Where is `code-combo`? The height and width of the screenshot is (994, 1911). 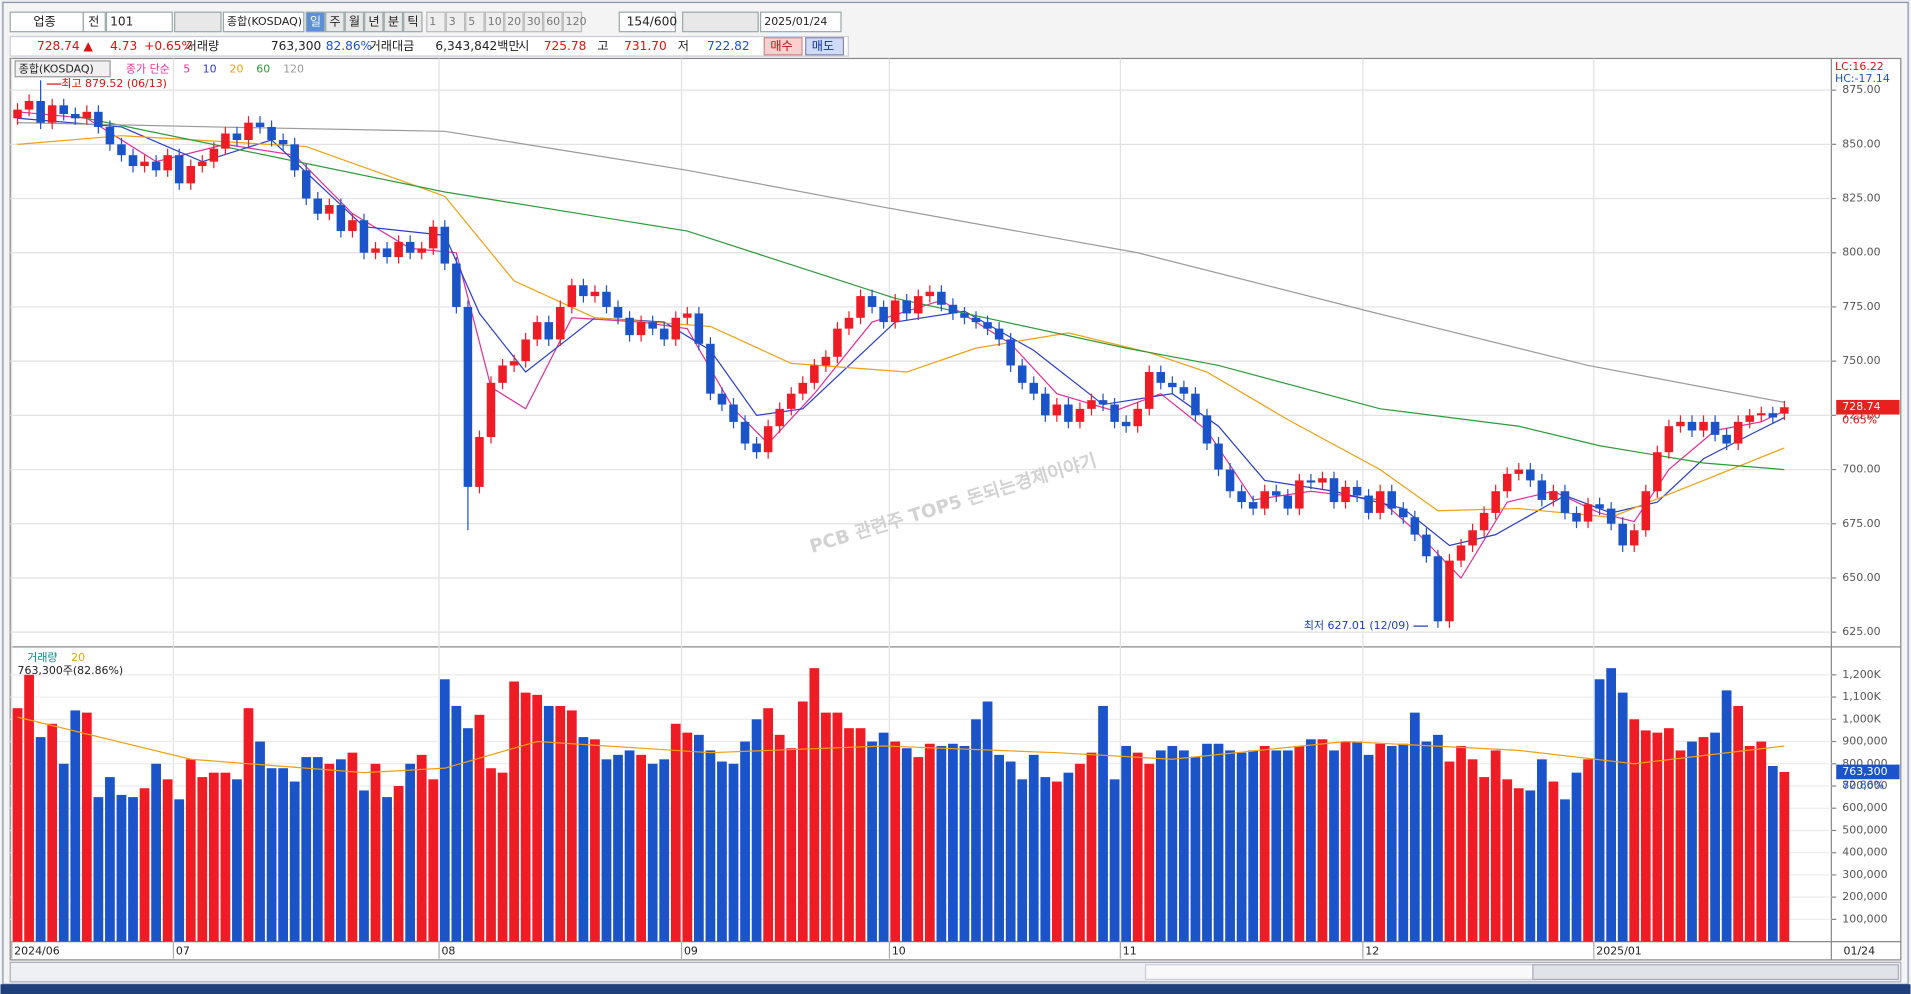
code-combo is located at coordinates (139, 22).